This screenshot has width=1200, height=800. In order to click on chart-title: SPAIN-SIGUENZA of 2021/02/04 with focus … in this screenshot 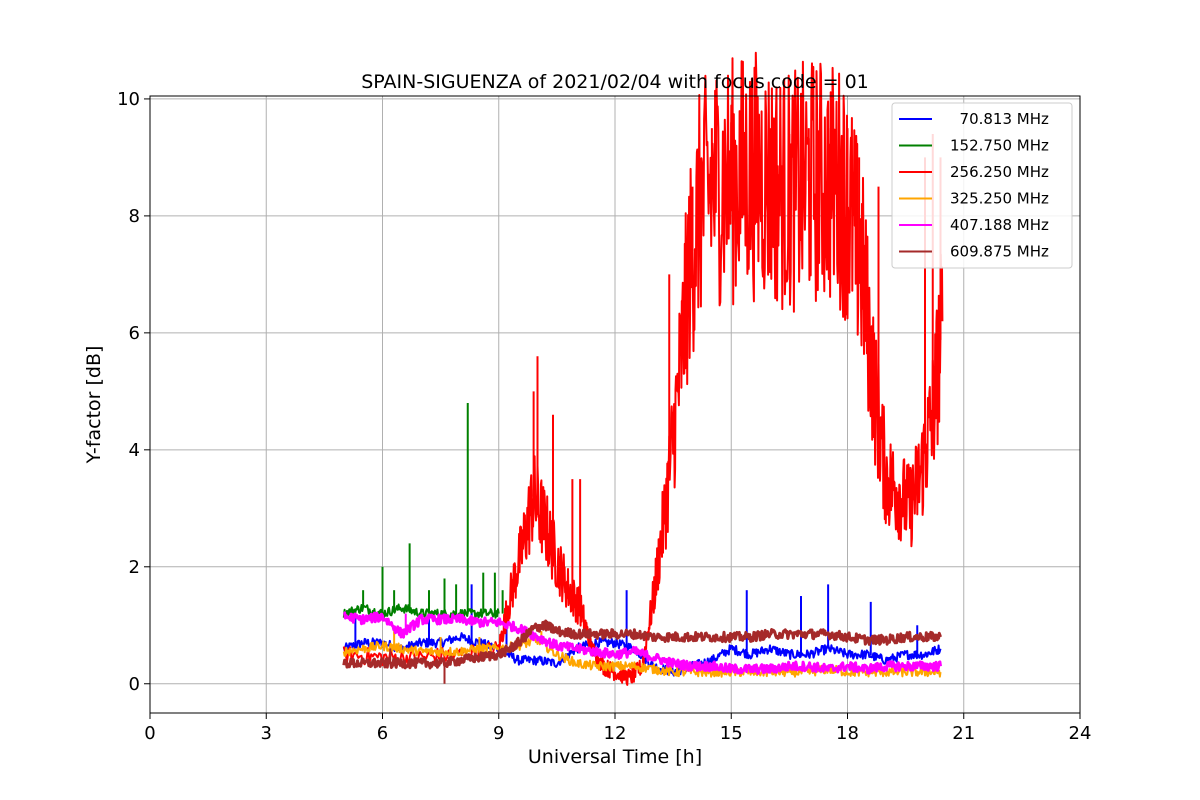, I will do `click(615, 82)`.